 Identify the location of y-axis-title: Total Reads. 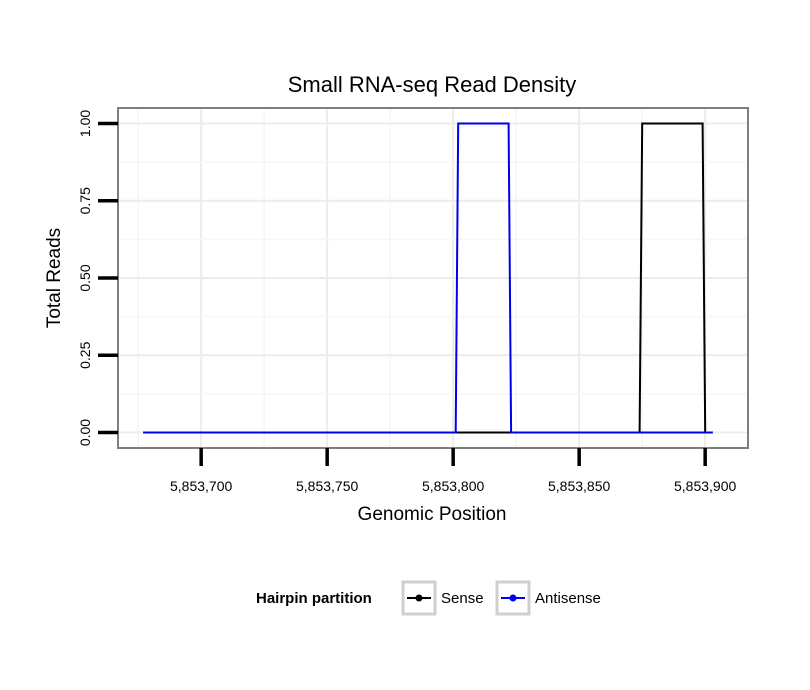
(54, 278).